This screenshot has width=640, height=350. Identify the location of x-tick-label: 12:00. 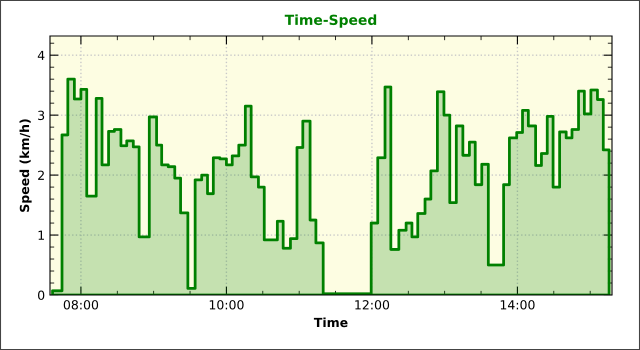
(372, 305).